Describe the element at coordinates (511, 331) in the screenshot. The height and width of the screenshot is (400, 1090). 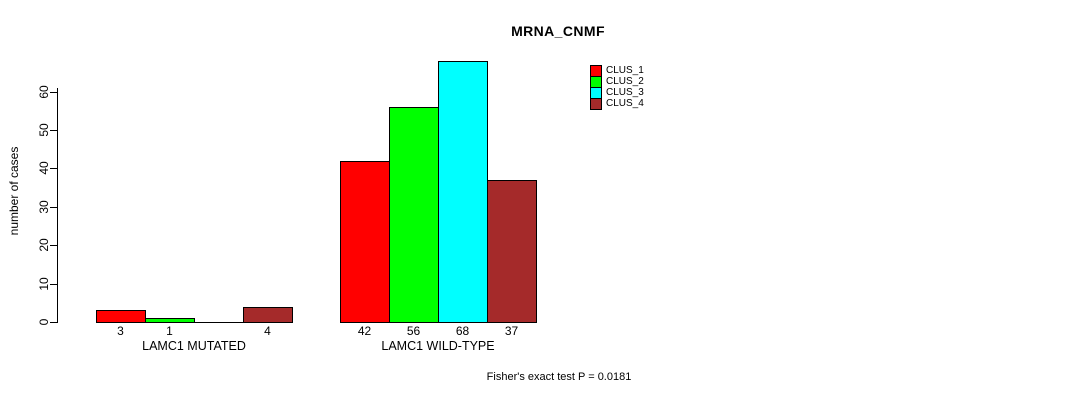
I see `bar-value-label: 37` at that location.